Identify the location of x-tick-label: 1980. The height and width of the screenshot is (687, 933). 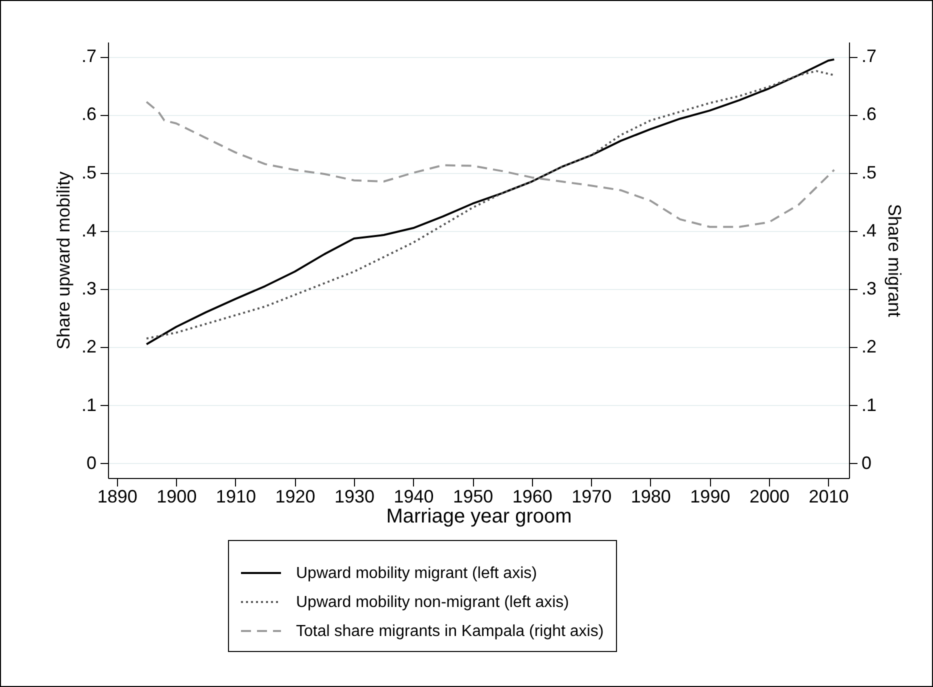
(650, 496).